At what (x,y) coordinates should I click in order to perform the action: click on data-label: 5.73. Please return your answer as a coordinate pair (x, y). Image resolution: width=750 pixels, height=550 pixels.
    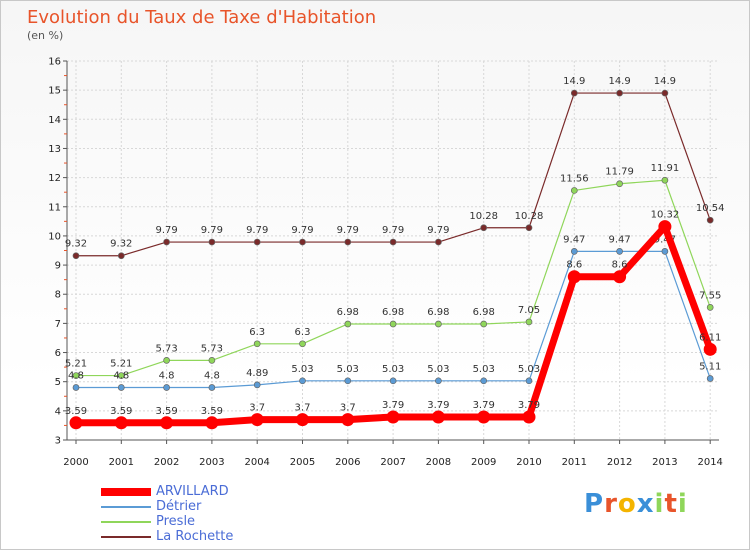
    Looking at the image, I should click on (212, 348).